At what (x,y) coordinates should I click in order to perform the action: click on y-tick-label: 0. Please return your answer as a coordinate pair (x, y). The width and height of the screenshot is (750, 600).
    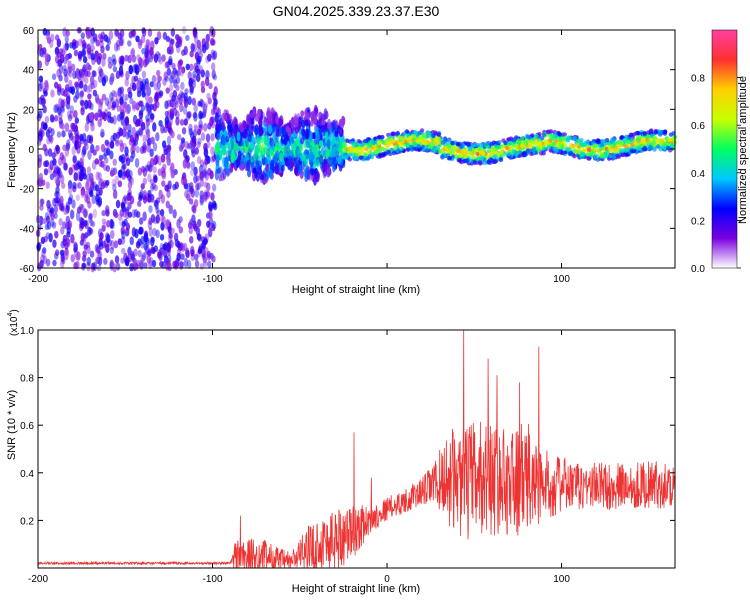
    Looking at the image, I should click on (31, 150).